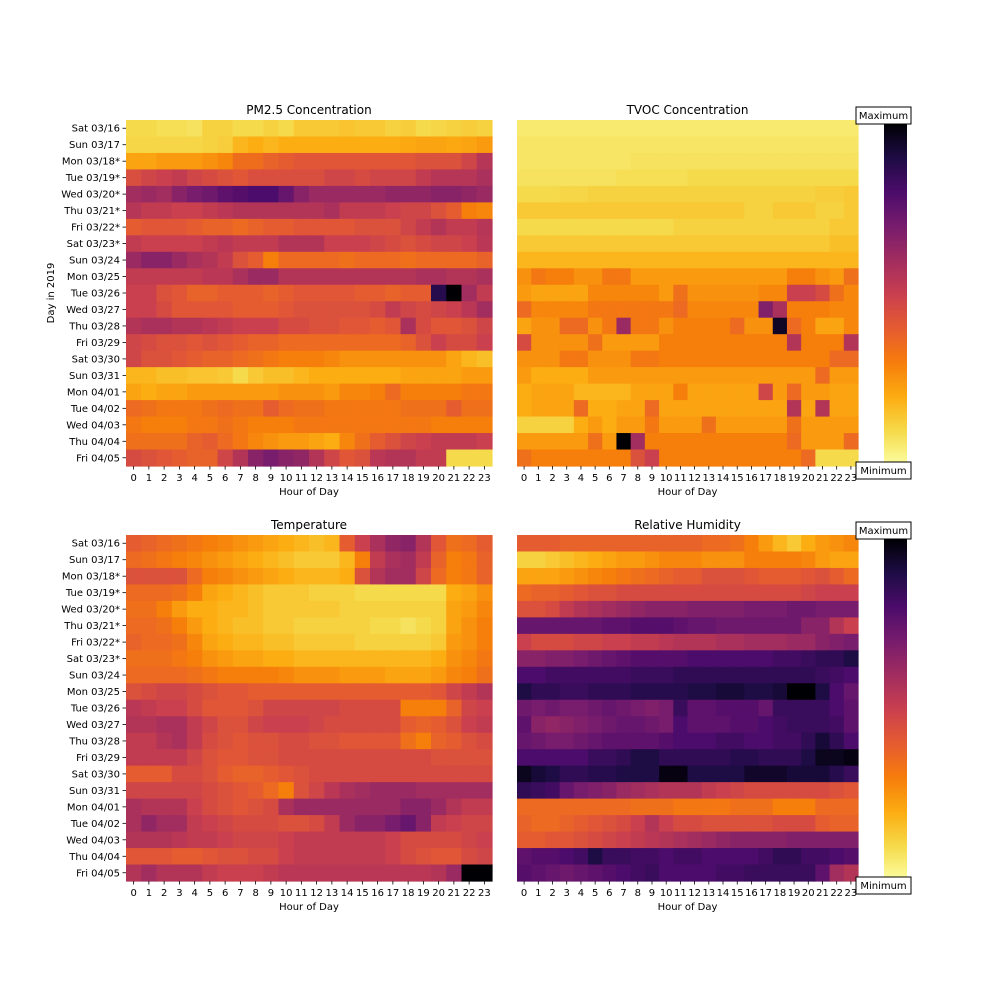  Describe the element at coordinates (194, 893) in the screenshot. I see `x-tick-label: 4` at that location.